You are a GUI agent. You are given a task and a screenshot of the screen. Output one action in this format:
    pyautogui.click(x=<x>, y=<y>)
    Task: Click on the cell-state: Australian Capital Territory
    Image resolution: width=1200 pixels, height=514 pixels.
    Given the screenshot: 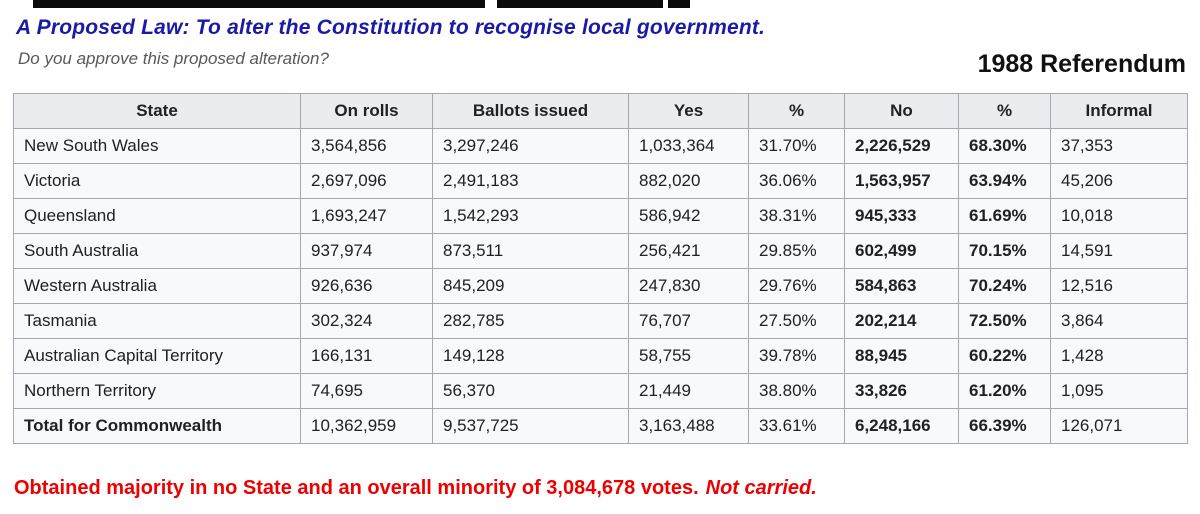 What is the action you would take?
    pyautogui.click(x=157, y=356)
    